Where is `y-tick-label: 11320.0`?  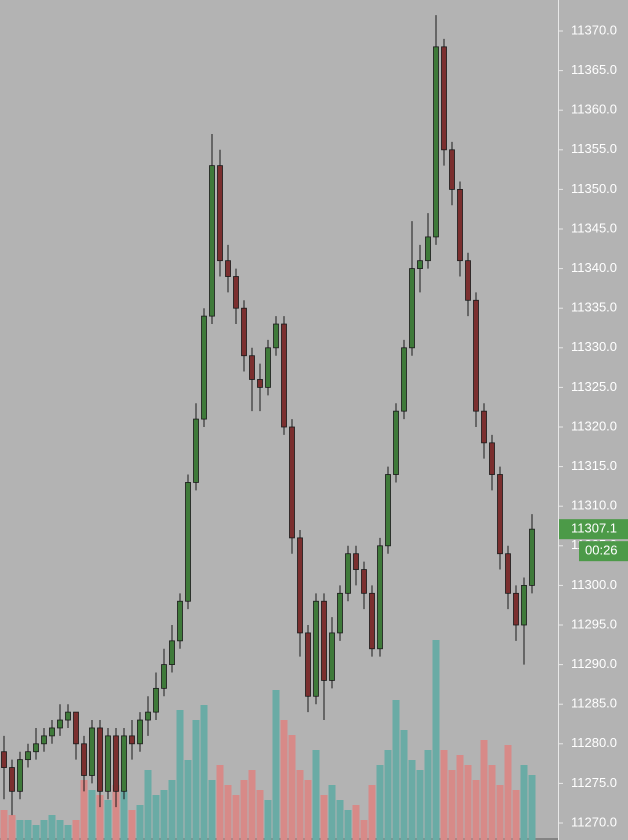 y-tick-label: 11320.0 is located at coordinates (594, 425).